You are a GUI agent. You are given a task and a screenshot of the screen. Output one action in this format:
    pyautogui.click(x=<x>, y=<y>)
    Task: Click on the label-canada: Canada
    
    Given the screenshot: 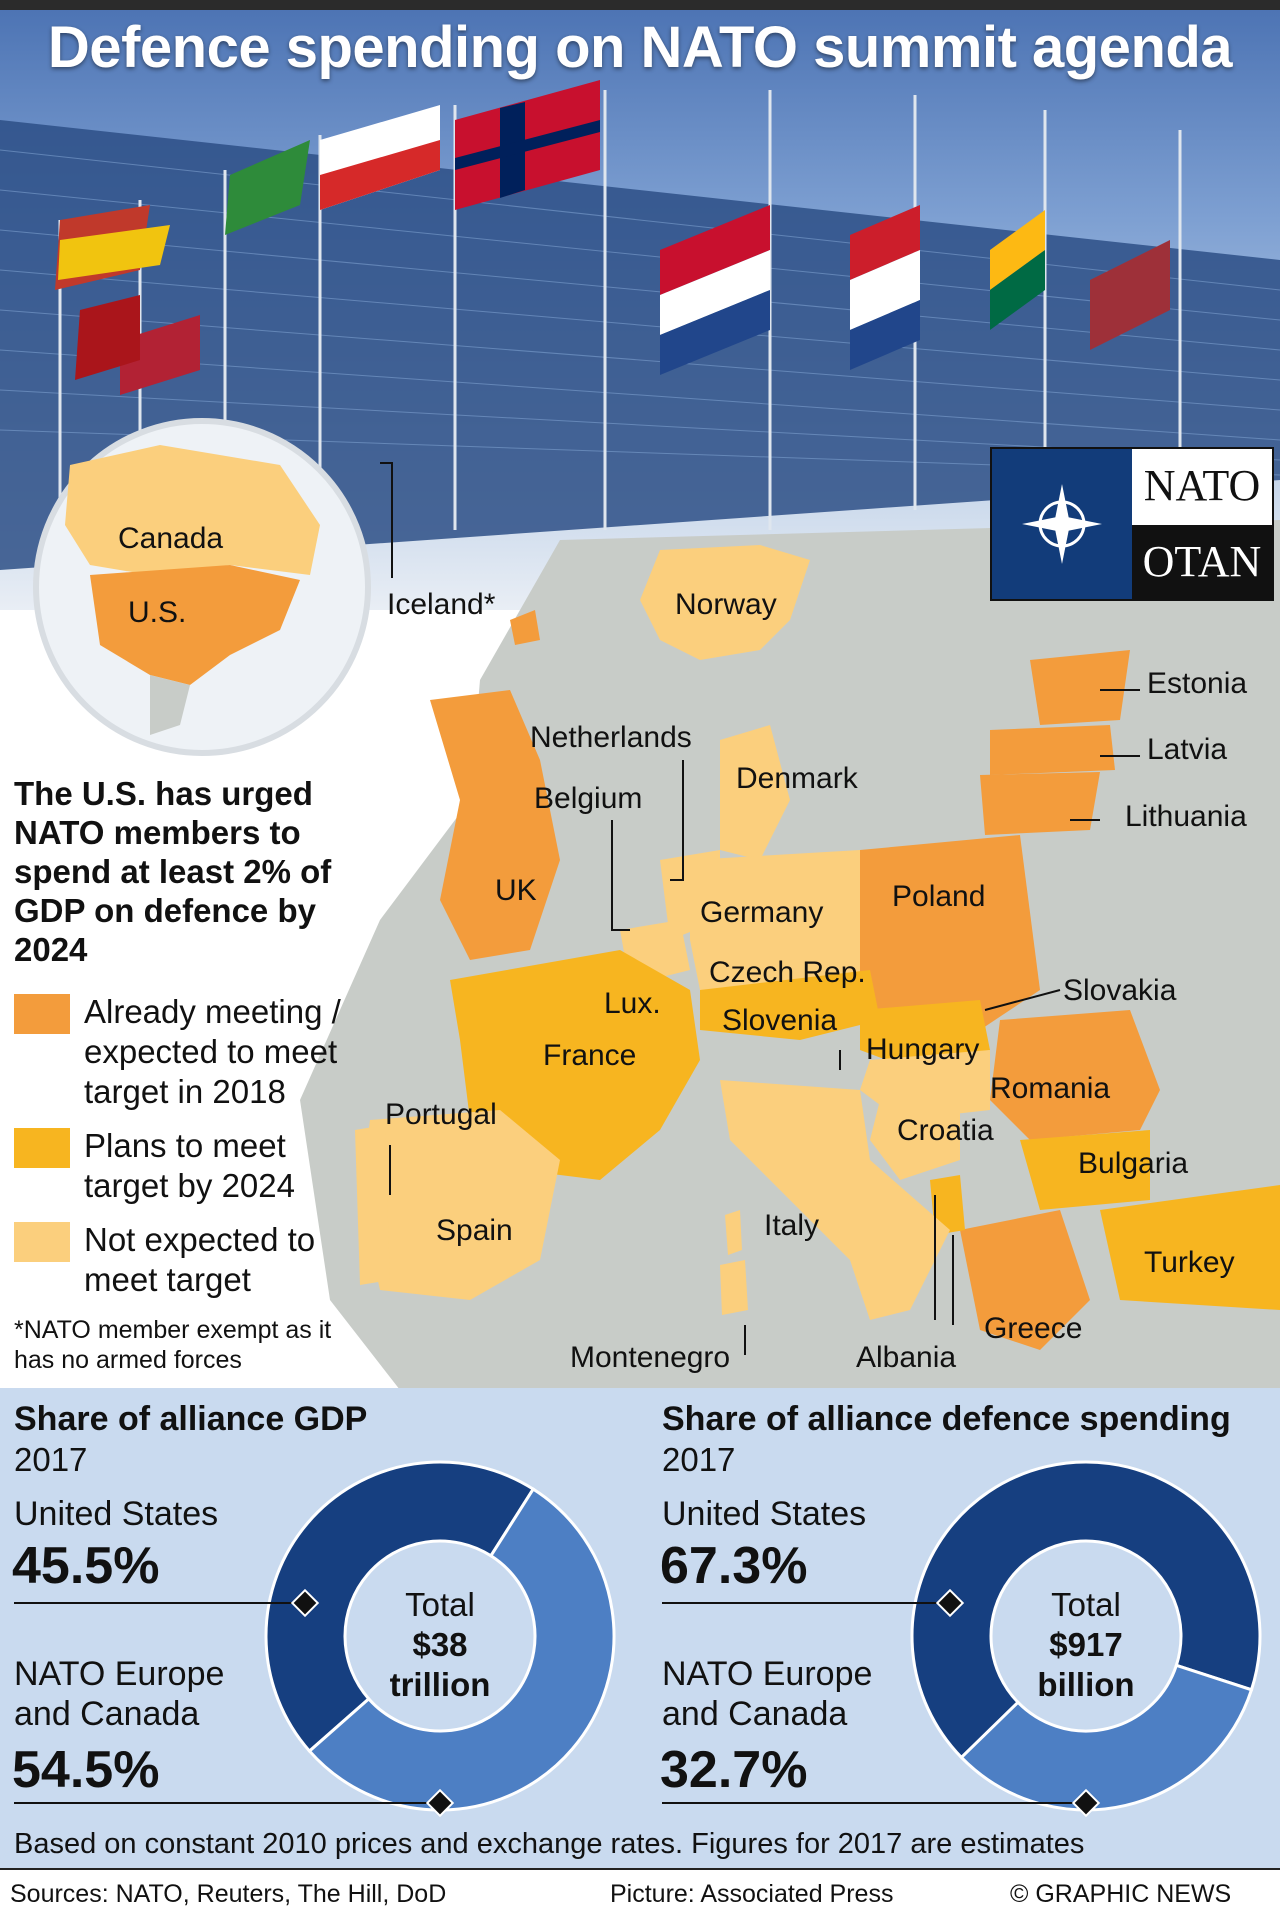 What is the action you would take?
    pyautogui.click(x=171, y=538)
    